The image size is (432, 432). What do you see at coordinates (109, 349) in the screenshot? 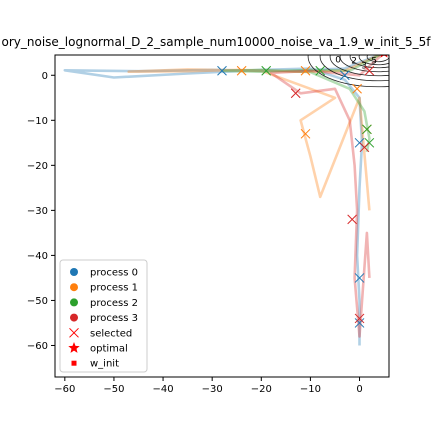
I see `legend-label: optimal` at bounding box center [109, 349].